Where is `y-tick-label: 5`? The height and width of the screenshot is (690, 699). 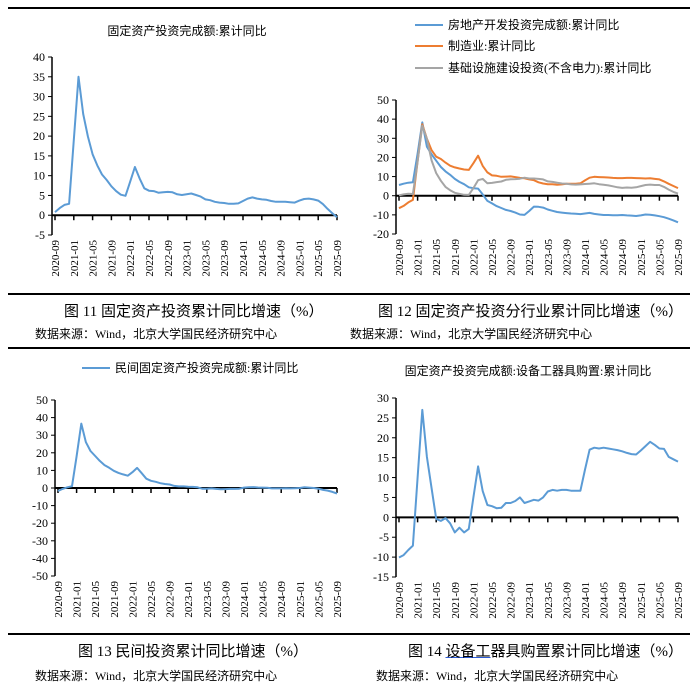 y-tick-label: 5 is located at coordinates (386, 497).